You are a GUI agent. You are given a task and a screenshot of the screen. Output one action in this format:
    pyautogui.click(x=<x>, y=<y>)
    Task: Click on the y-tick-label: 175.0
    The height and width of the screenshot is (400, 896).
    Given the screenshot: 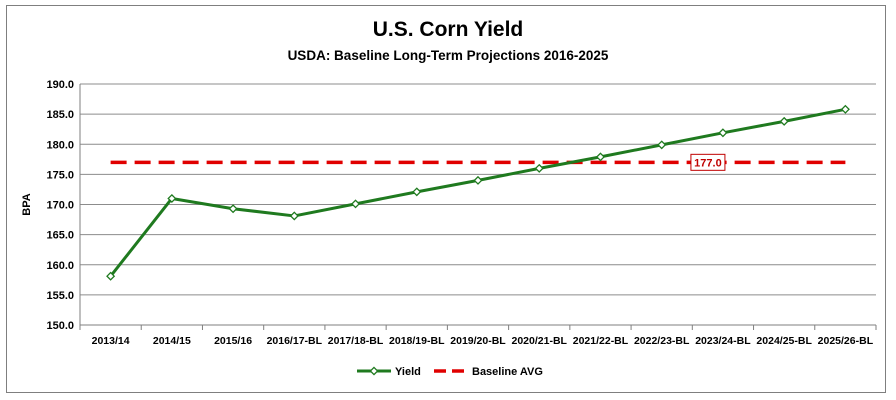 What is the action you would take?
    pyautogui.click(x=60, y=175)
    